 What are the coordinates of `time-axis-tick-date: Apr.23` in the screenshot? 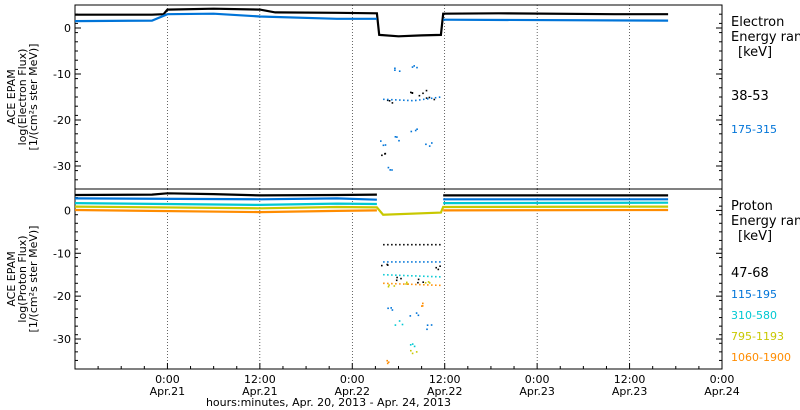 It's located at (630, 391).